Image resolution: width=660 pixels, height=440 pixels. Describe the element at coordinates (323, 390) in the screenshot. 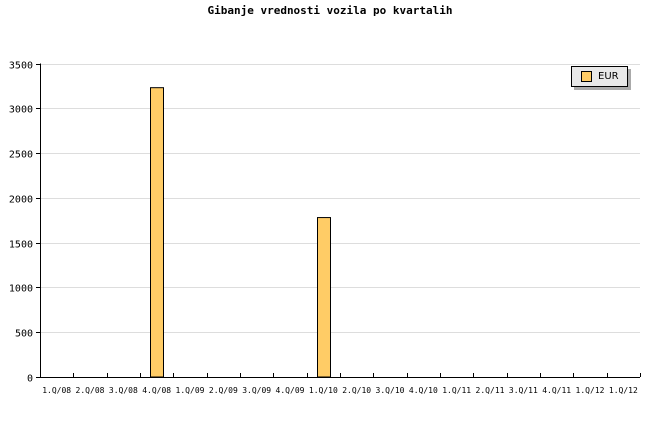

I see `x-tick-label: 1.Q/10` at that location.